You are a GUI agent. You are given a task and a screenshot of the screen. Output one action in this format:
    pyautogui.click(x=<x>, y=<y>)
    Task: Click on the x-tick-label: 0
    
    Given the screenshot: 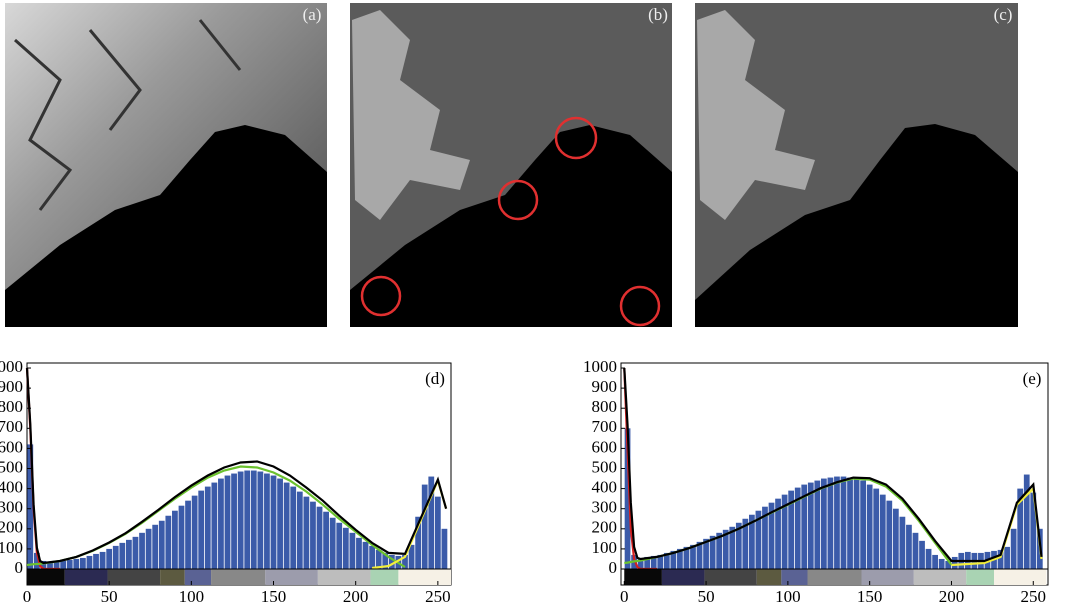 What is the action you would take?
    pyautogui.click(x=27, y=596)
    